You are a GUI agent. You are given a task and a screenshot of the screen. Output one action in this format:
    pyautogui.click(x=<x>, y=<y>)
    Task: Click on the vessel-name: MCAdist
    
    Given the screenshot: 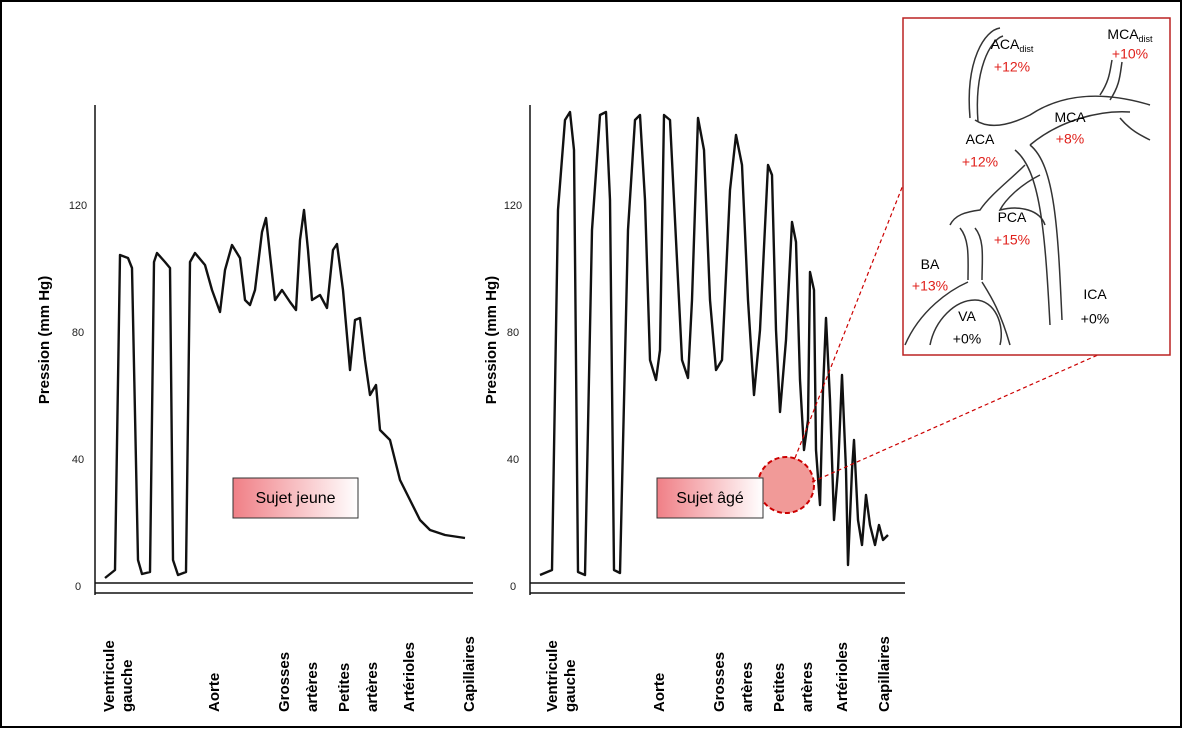 What is the action you would take?
    pyautogui.click(x=1130, y=35)
    